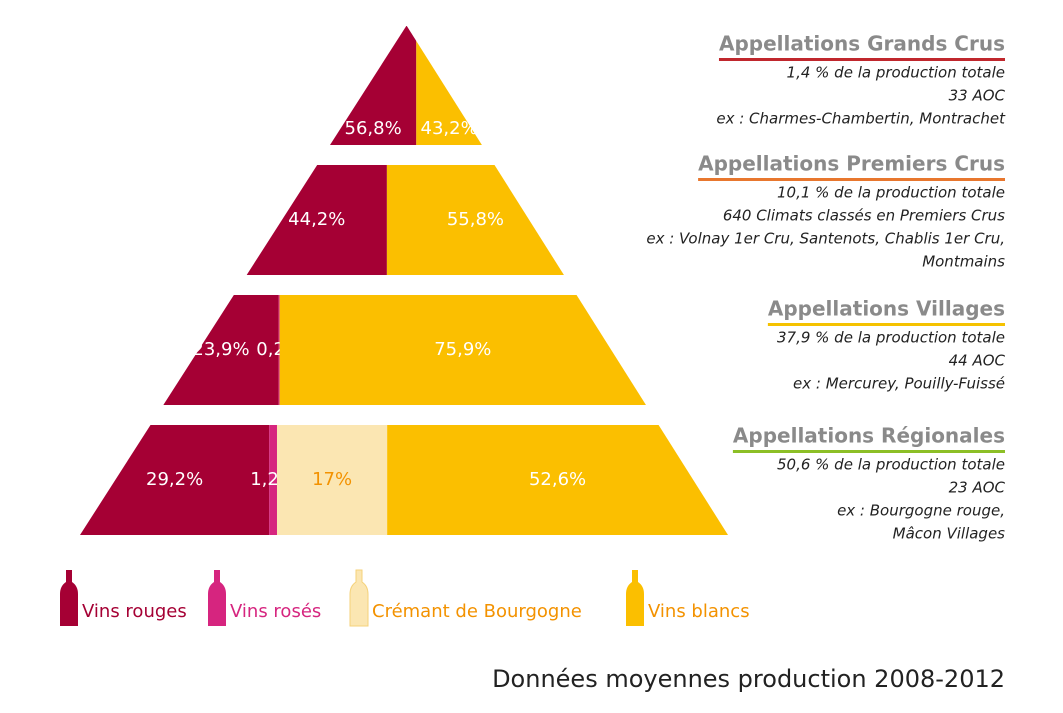  What do you see at coordinates (275, 611) in the screenshot?
I see `legend-label: Vins rosés` at bounding box center [275, 611].